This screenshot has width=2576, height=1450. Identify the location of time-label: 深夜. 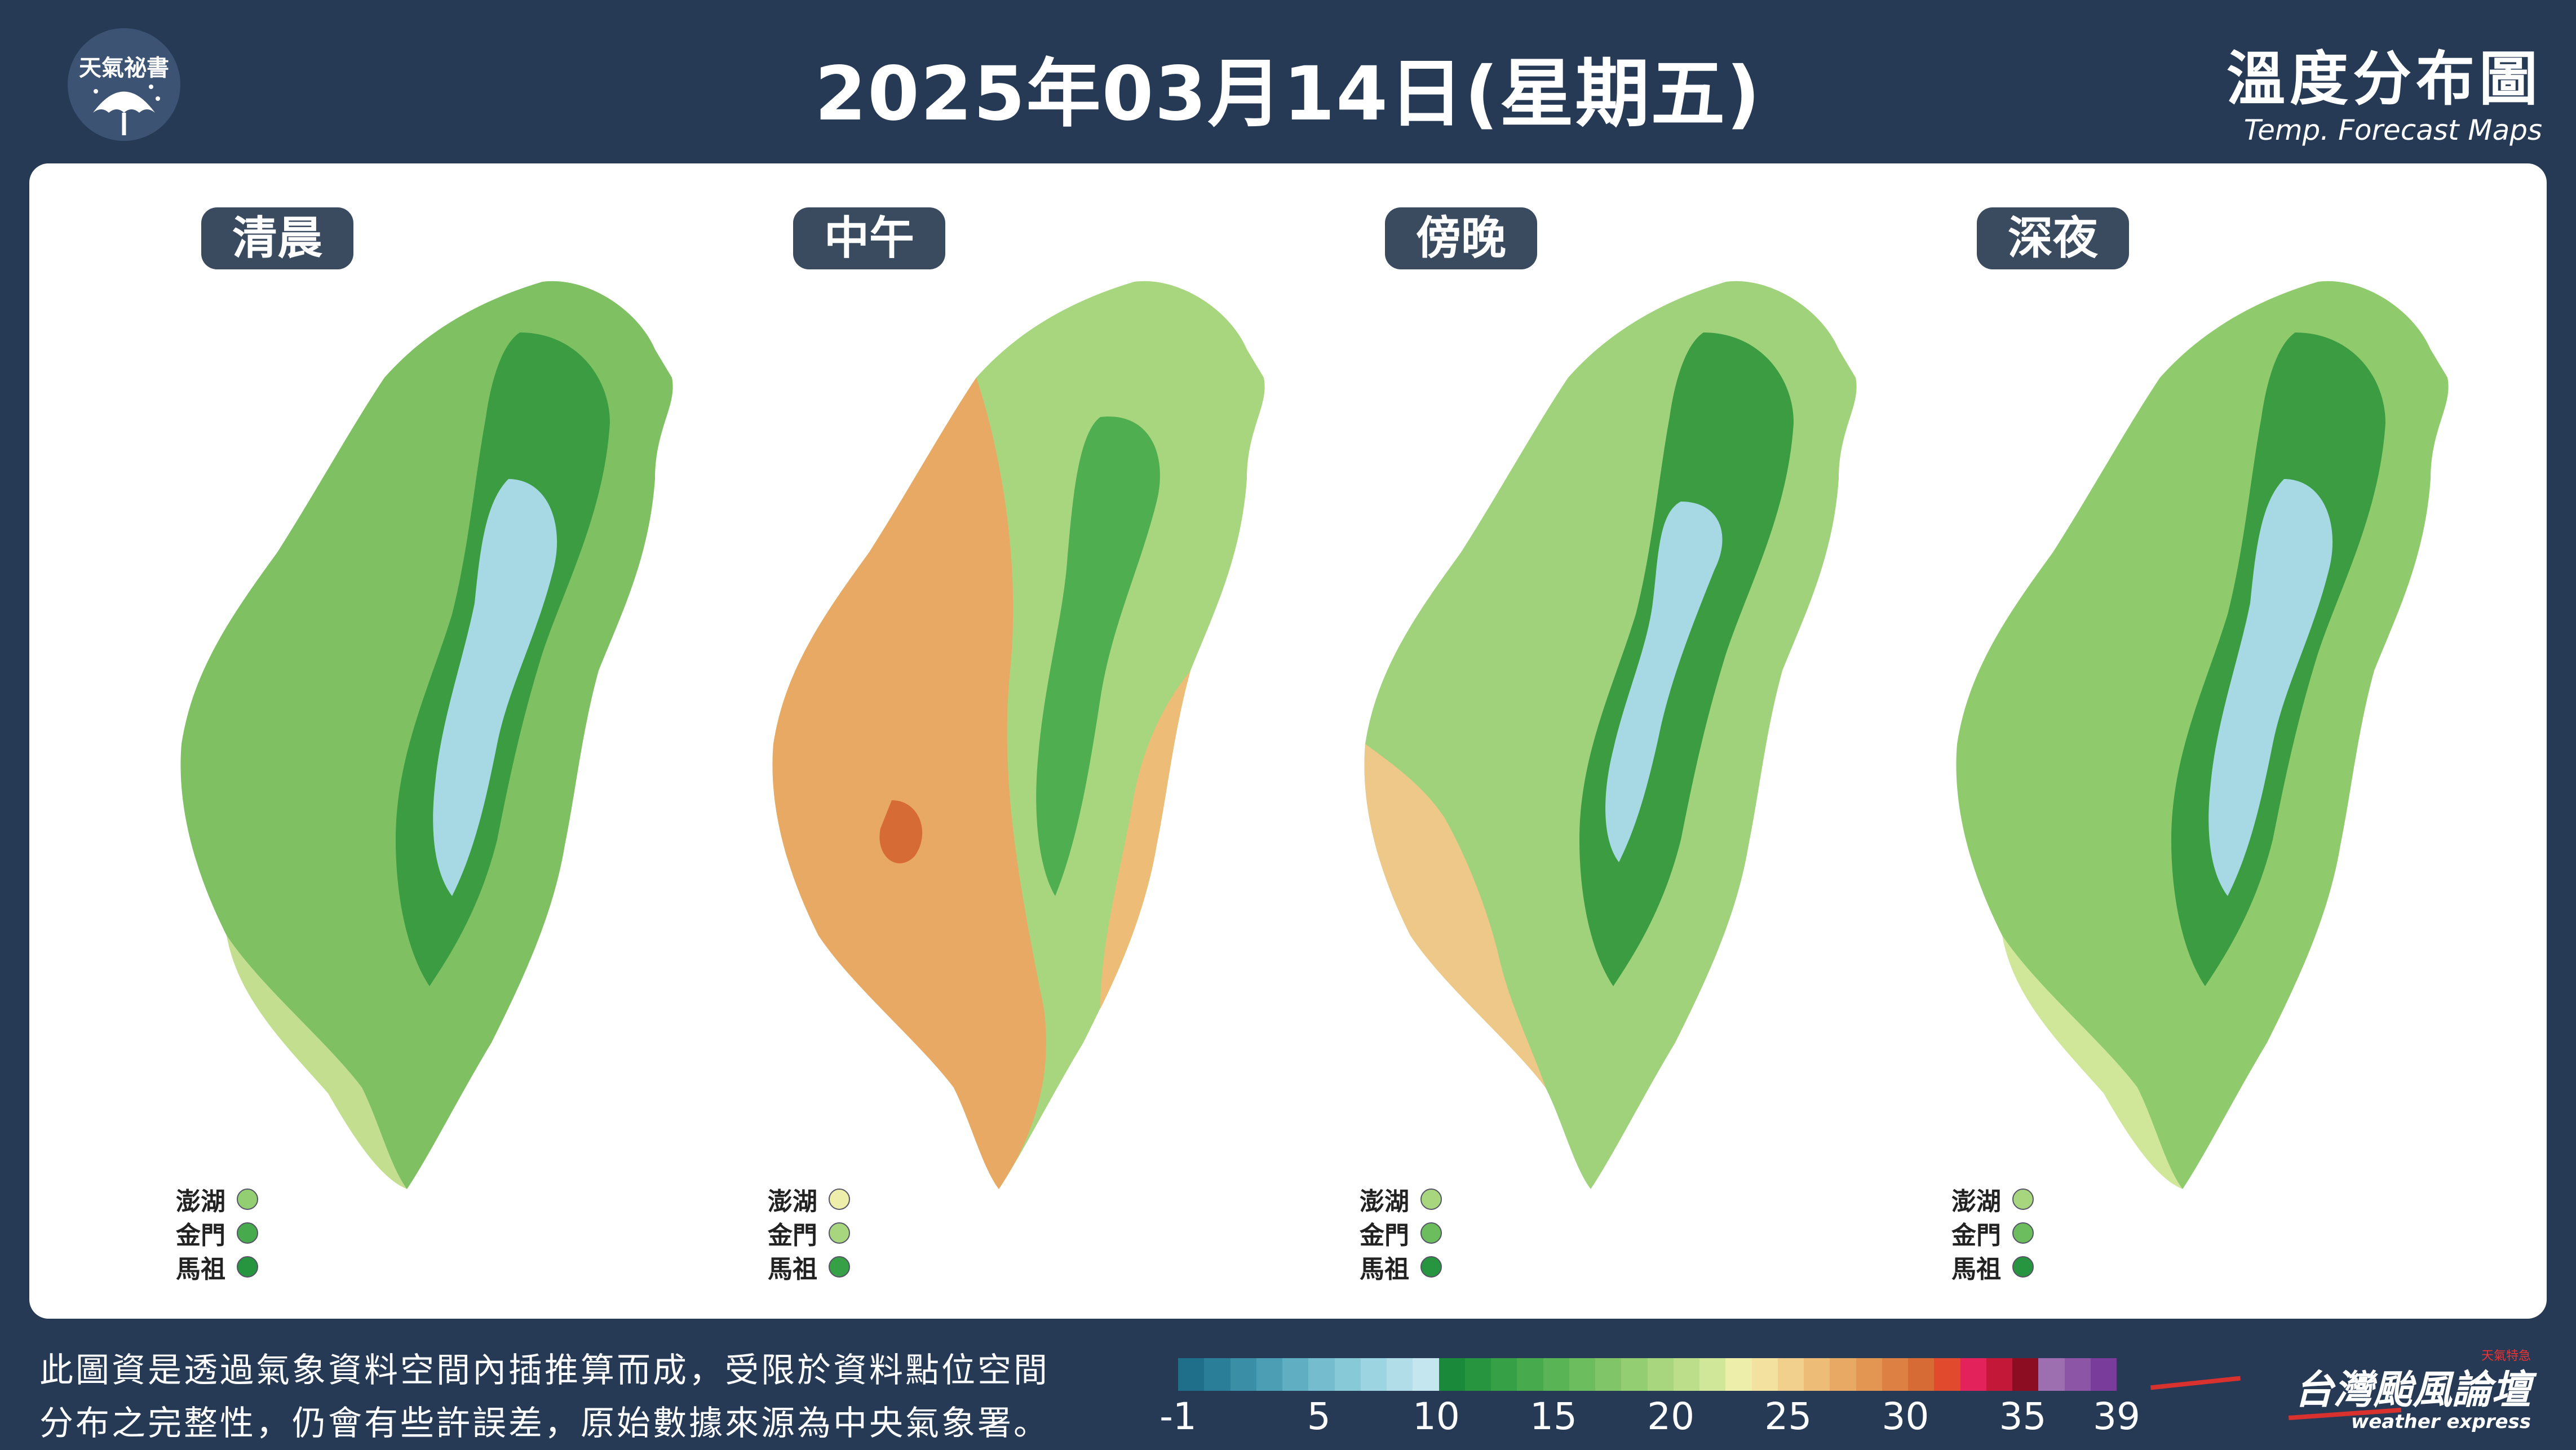
(2053, 238).